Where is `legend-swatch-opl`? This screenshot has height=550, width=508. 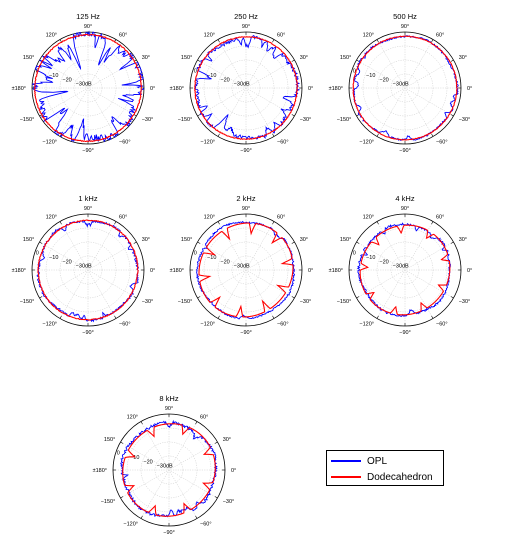
legend-swatch-opl is located at coordinates (346, 461).